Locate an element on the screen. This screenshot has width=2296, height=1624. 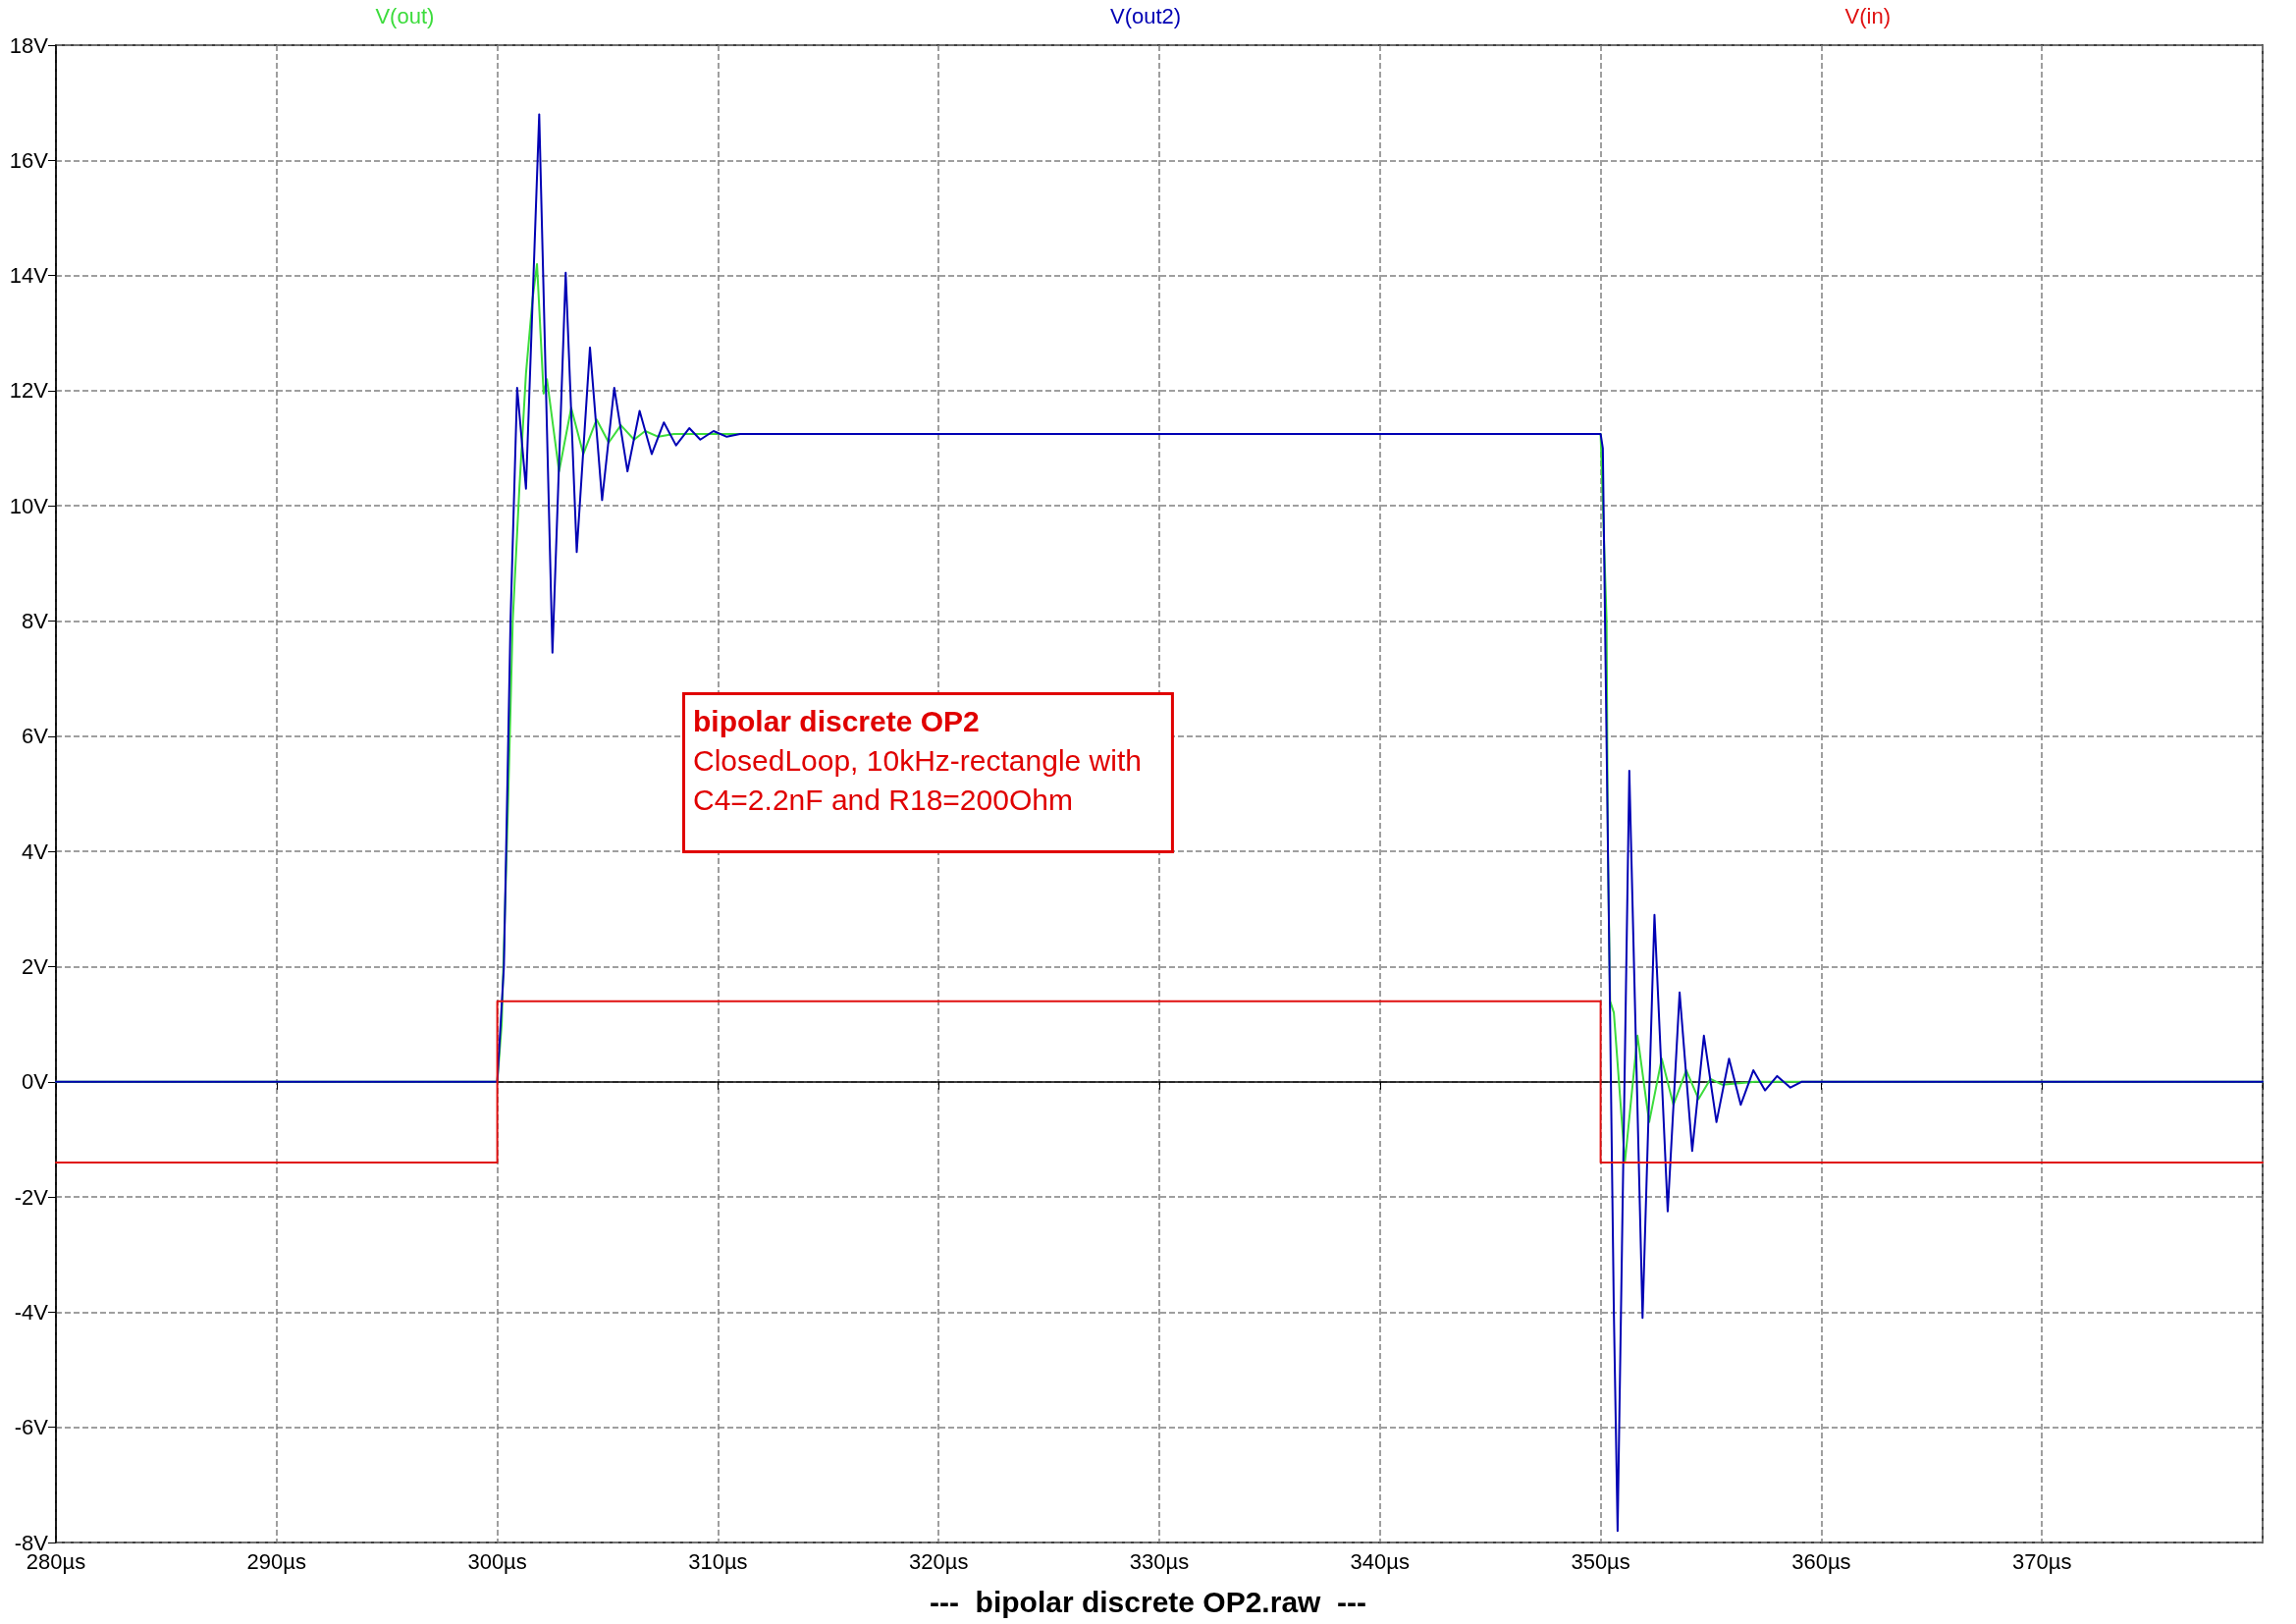
x-tick-label: 330µs is located at coordinates (1159, 1561).